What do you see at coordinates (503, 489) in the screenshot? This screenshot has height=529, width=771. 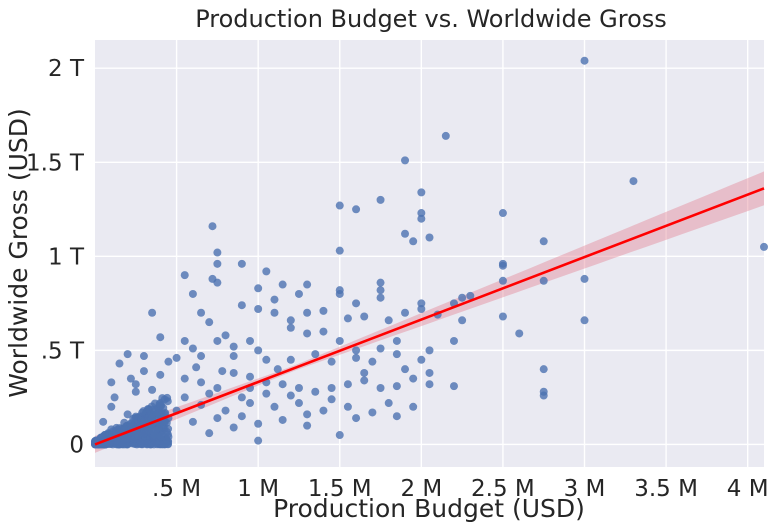 I see `x-tick-label-4: 2.5 M` at bounding box center [503, 489].